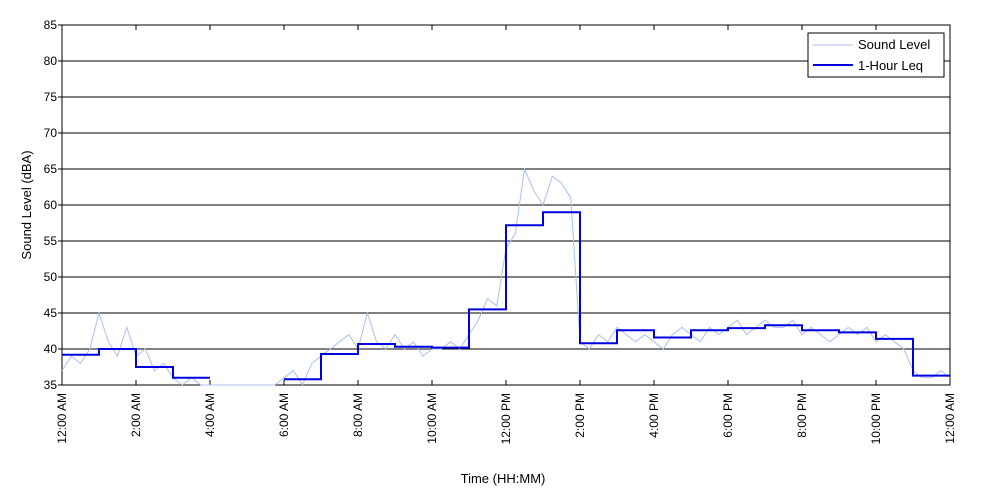 This screenshot has height=500, width=1000. What do you see at coordinates (890, 65) in the screenshot?
I see `legend-label-1-hour-leq: 1-Hour Leq` at bounding box center [890, 65].